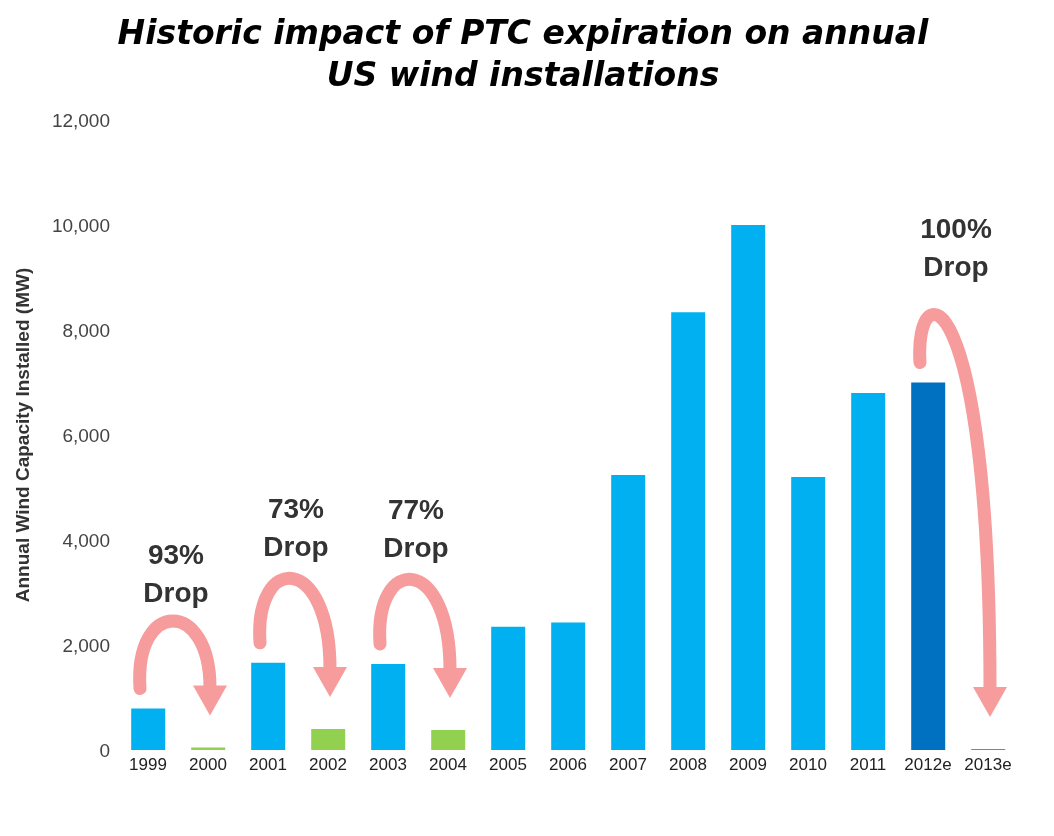 This screenshot has width=1054, height=836. I want to click on x-tick-label: 2000, so click(208, 765).